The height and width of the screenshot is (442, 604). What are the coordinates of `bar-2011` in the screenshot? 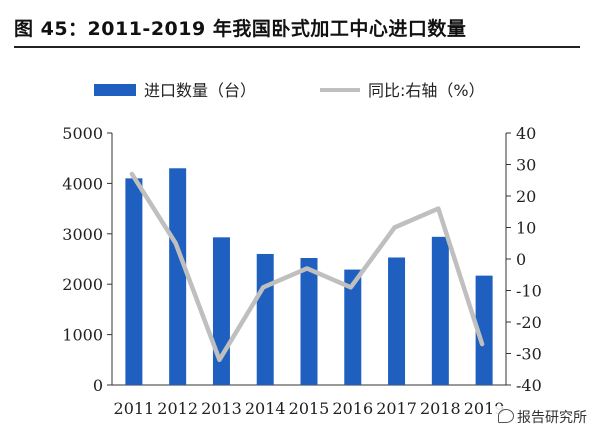 It's located at (134, 281).